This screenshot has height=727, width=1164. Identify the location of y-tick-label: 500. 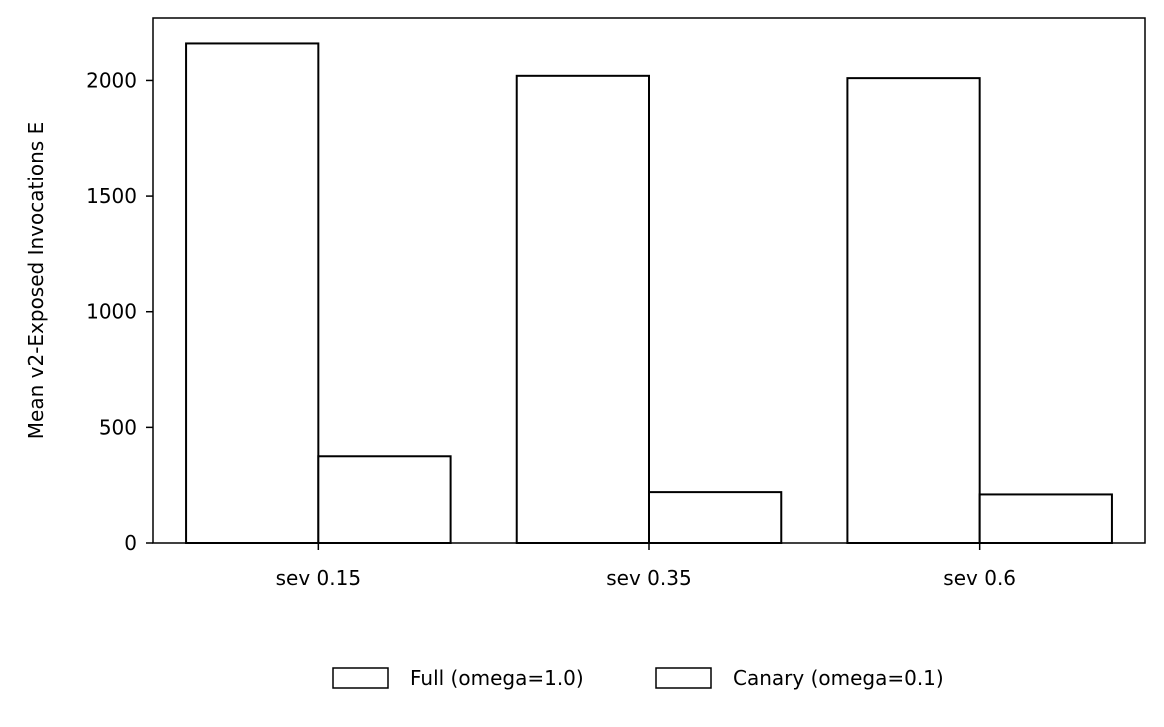
(118, 427).